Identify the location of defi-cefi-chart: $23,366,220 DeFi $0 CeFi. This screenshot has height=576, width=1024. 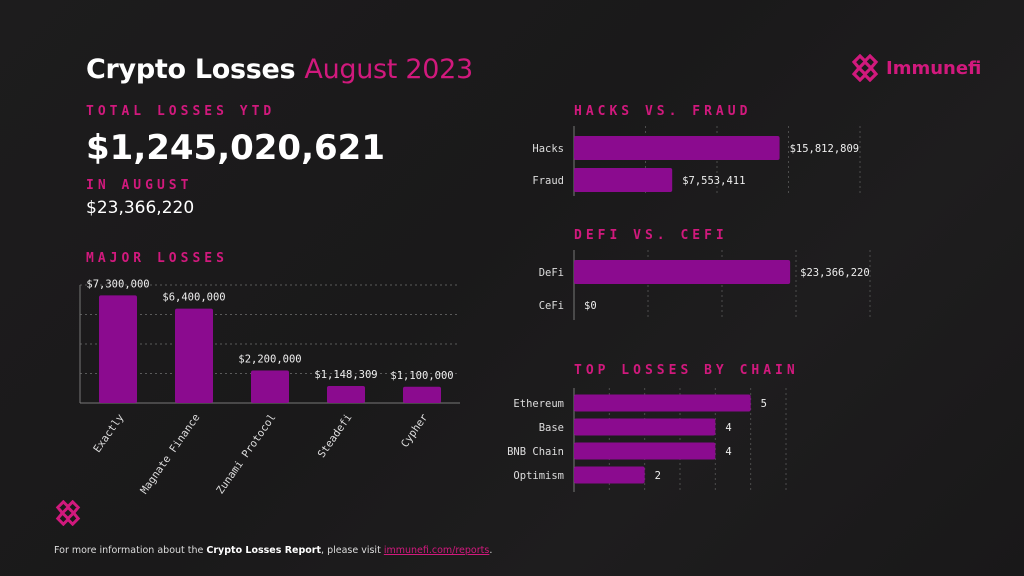
(705, 285).